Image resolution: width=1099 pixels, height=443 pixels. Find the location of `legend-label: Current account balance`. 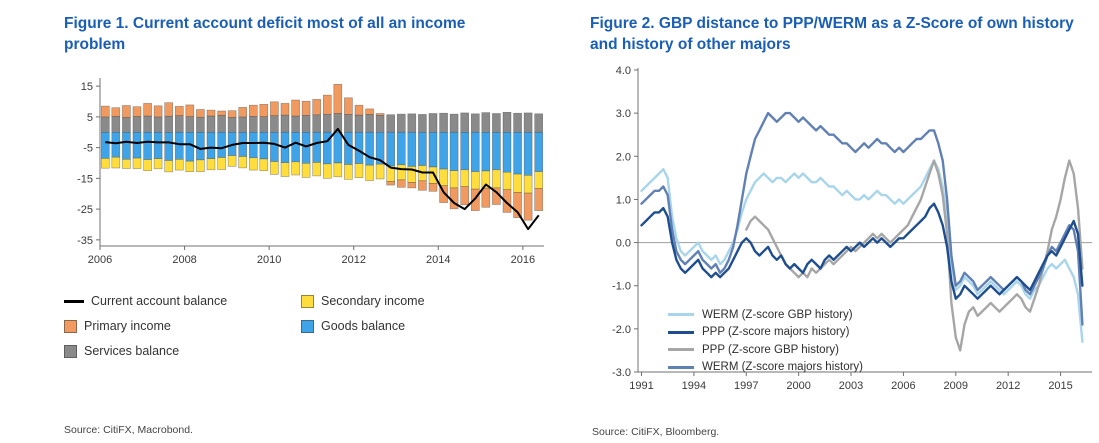

legend-label: Current account balance is located at coordinates (159, 301).